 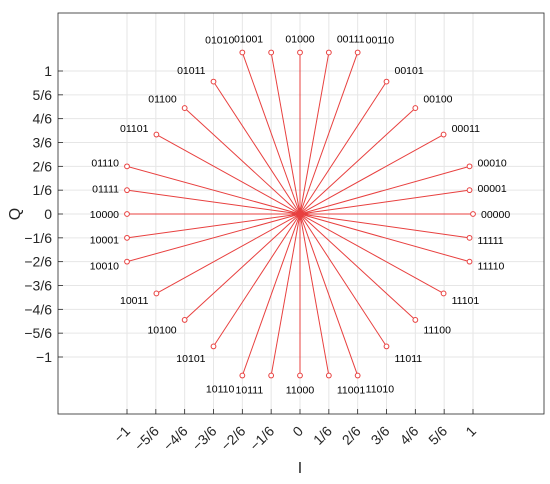 I want to click on y-tick-label: −1/6, so click(x=38, y=238).